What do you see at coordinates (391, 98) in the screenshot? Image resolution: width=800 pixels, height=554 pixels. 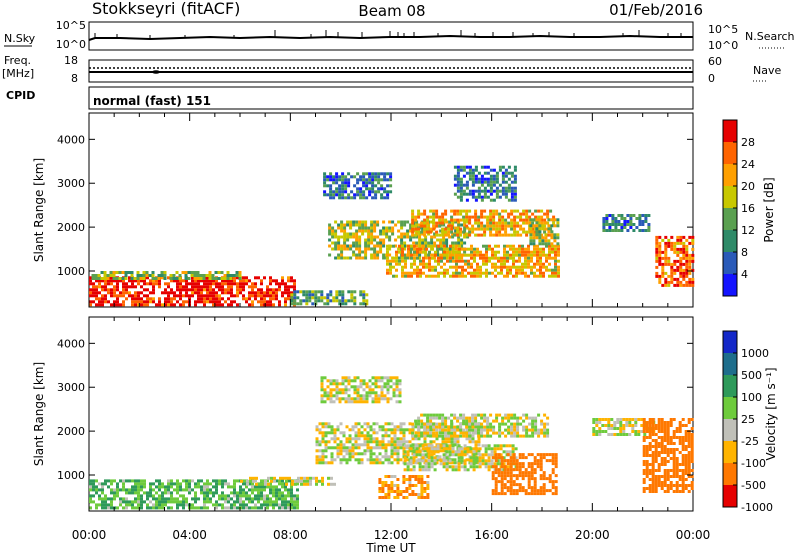 I see `cpid-panel` at bounding box center [391, 98].